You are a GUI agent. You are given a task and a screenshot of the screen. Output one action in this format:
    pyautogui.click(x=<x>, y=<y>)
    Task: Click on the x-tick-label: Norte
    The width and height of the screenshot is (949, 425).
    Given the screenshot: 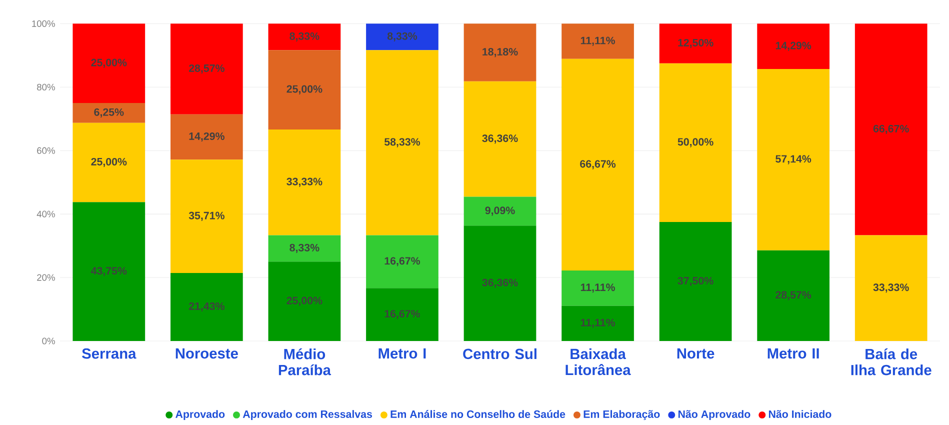 What is the action you would take?
    pyautogui.click(x=695, y=353)
    